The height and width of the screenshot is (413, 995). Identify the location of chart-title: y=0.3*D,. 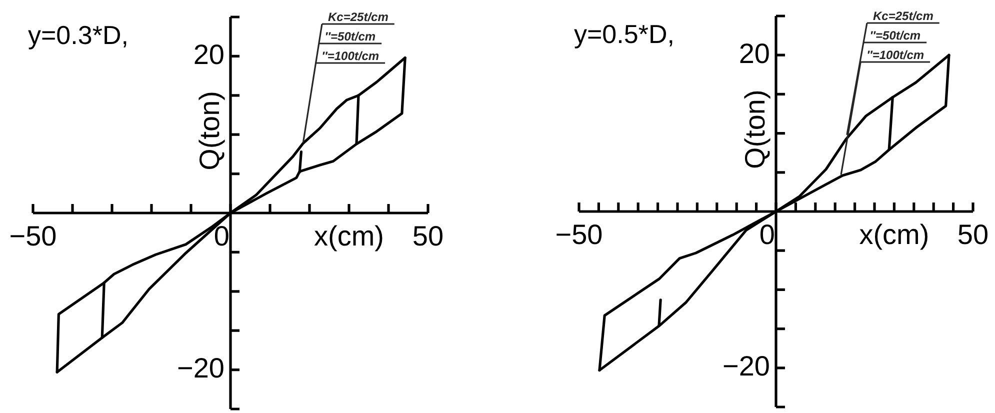
(78, 35).